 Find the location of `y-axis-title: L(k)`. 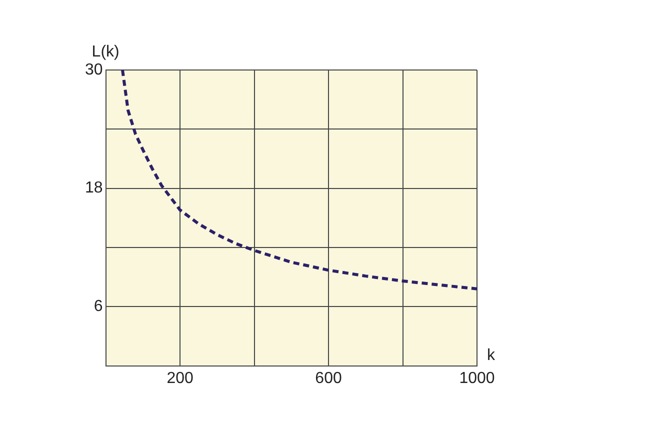

y-axis-title: L(k) is located at coordinates (106, 51).